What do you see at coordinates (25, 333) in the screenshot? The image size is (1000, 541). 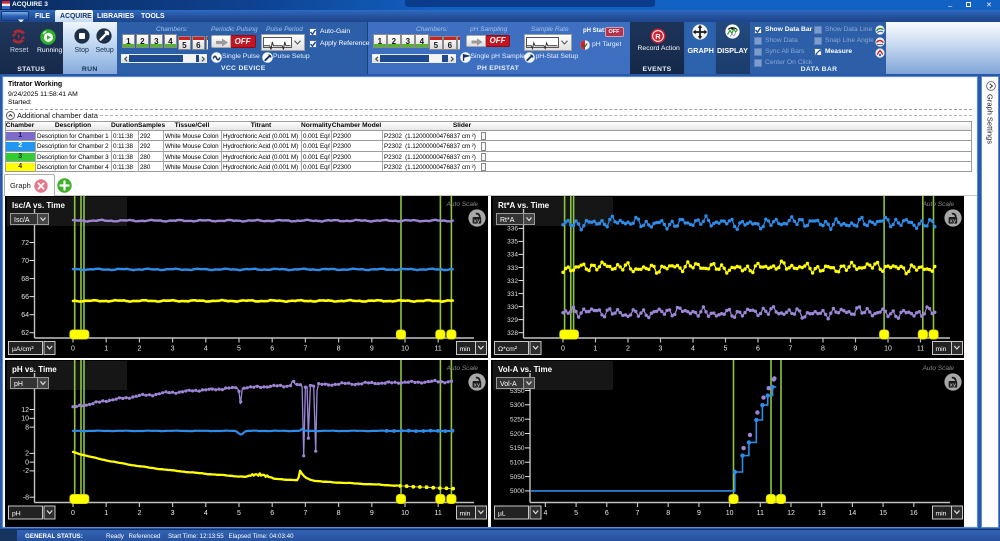 I see `svg-text: 62` at bounding box center [25, 333].